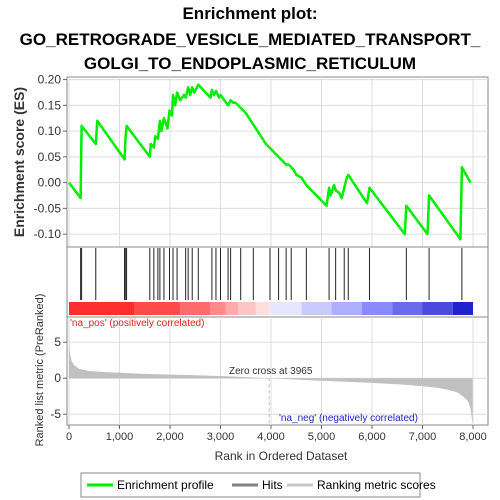 The width and height of the screenshot is (500, 500). What do you see at coordinates (50, 105) in the screenshot?
I see `es-y-tick-label: 0.15` at bounding box center [50, 105].